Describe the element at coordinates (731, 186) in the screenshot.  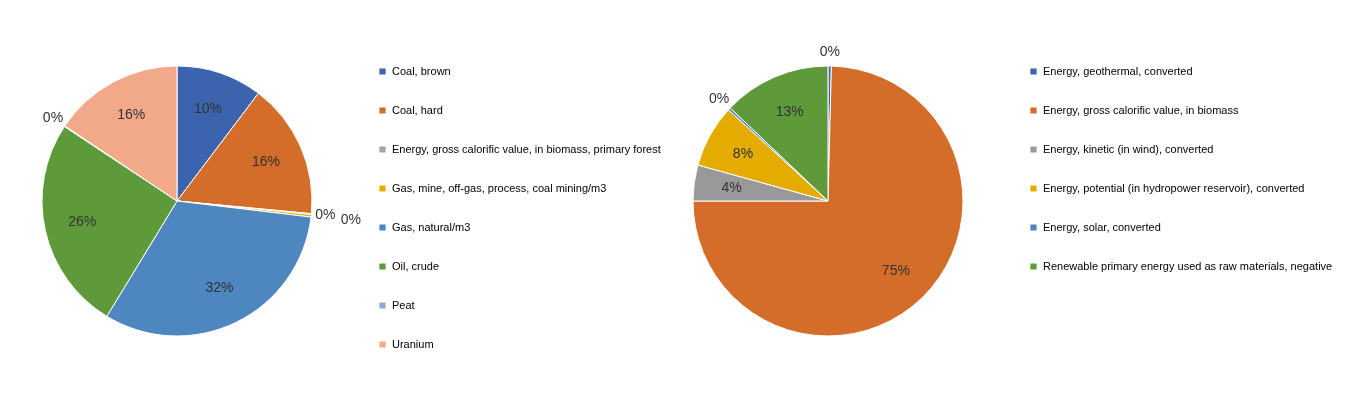
I see `data-label: 4%` at that location.